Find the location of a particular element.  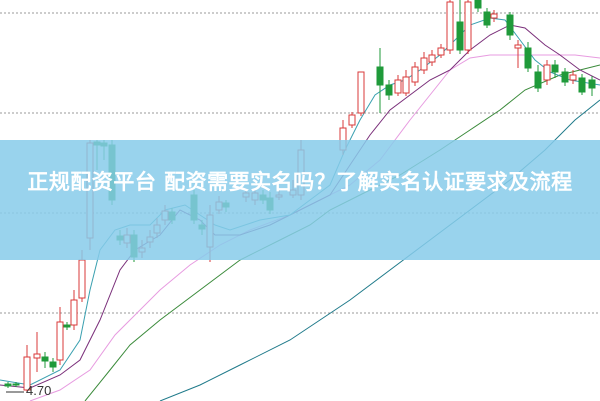

article-title: 正规配资平台 配资需要实名吗？了解实名认证要求及流程 is located at coordinates (300, 182).